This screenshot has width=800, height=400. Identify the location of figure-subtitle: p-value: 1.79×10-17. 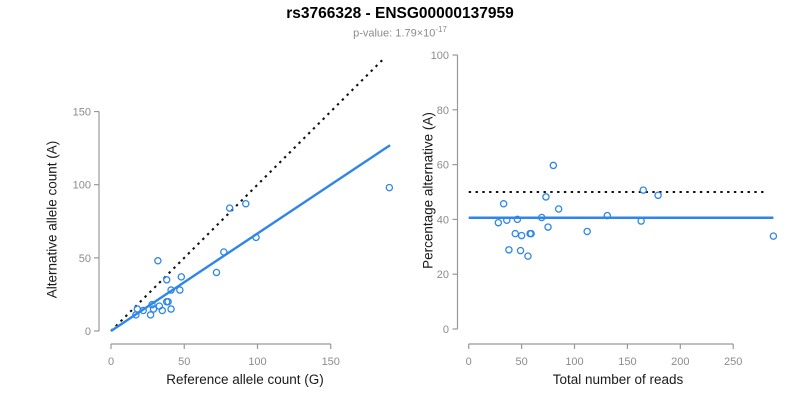
(400, 32).